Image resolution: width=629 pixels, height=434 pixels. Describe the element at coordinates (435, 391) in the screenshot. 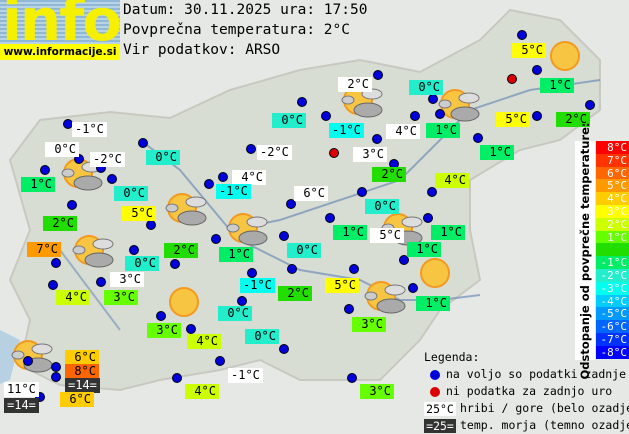

I see `red-dot-icon` at that location.